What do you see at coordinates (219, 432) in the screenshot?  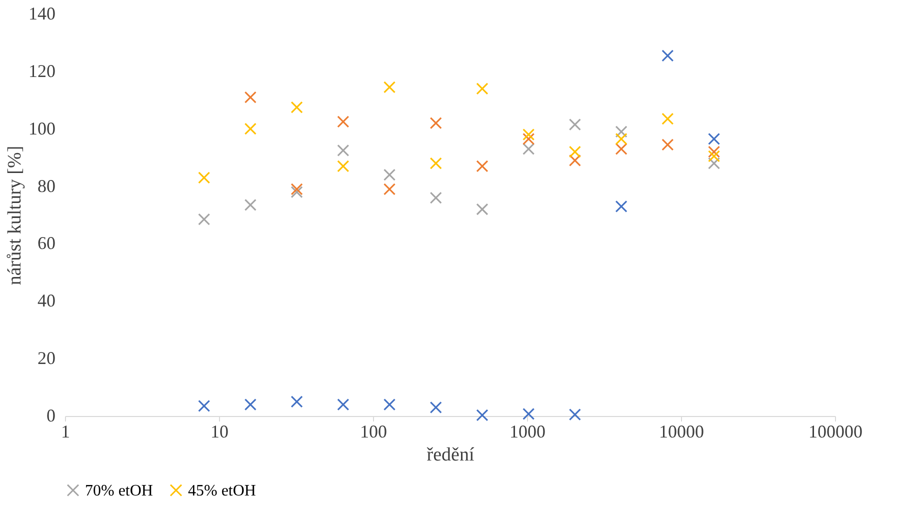 I see `x-tick-label: 10` at bounding box center [219, 432].